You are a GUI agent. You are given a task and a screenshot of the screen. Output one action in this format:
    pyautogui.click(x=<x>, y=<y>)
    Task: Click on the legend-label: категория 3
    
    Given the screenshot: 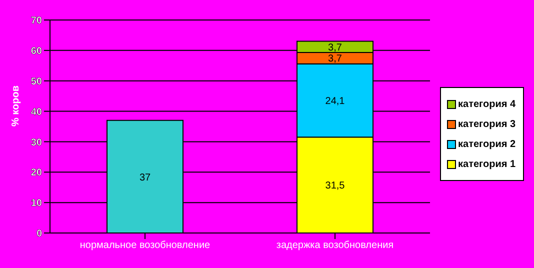 What is the action you would take?
    pyautogui.click(x=487, y=125)
    